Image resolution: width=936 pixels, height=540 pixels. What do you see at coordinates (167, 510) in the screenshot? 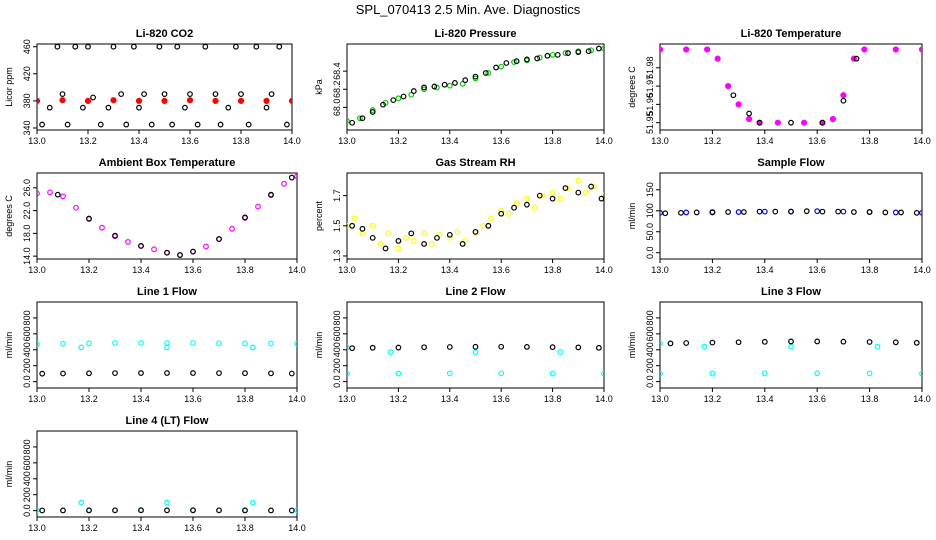
I see `data-point-line4-open` at bounding box center [167, 510].